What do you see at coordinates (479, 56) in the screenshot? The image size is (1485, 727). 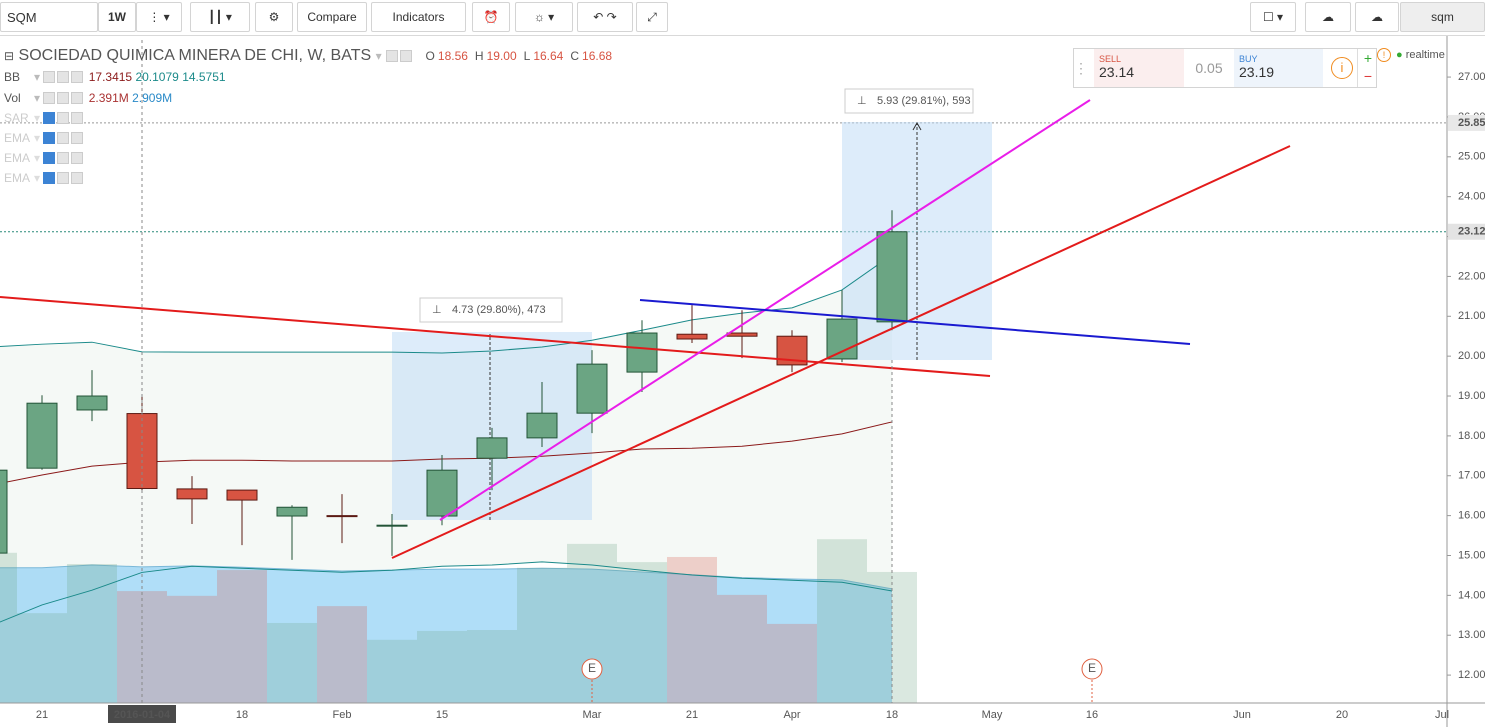 I see `ohlc-key: H` at bounding box center [479, 56].